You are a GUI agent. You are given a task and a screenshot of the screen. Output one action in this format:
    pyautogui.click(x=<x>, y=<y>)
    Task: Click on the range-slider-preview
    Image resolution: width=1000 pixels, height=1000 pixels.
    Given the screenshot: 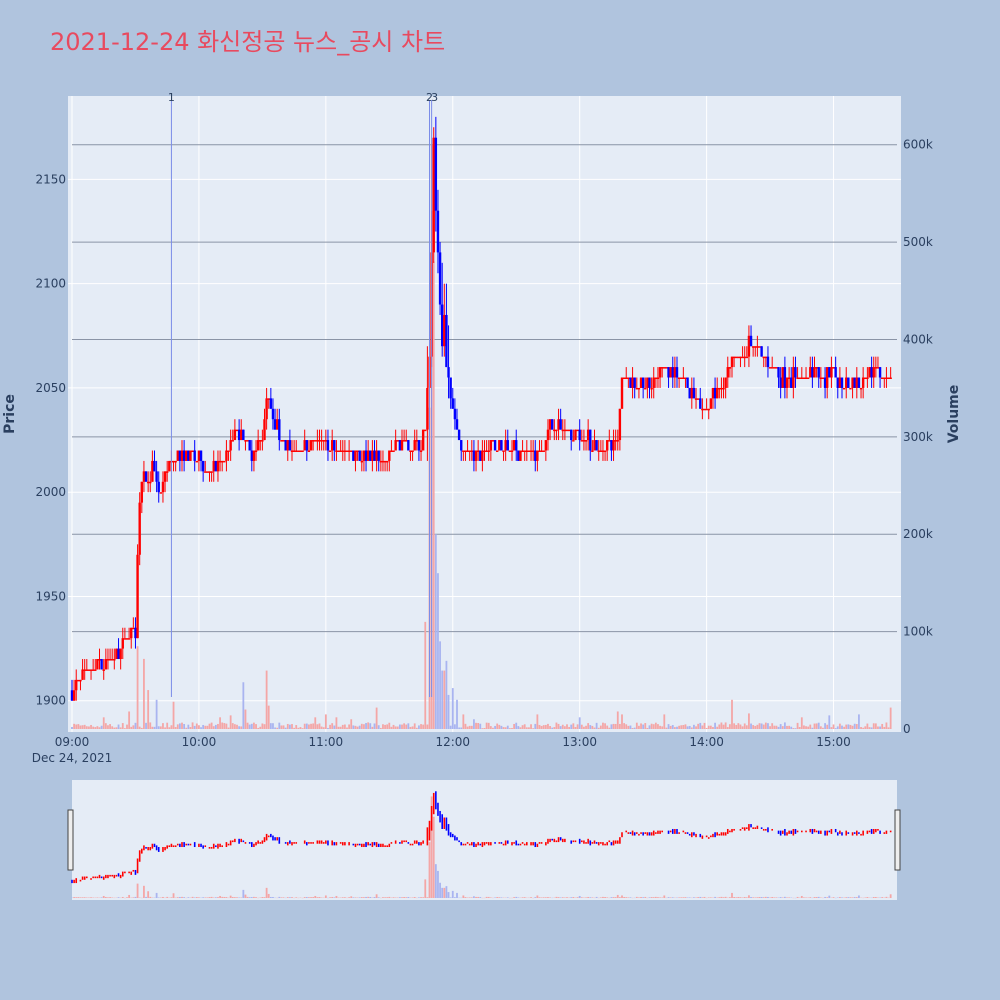 What is the action you would take?
    pyautogui.click(x=481, y=845)
    